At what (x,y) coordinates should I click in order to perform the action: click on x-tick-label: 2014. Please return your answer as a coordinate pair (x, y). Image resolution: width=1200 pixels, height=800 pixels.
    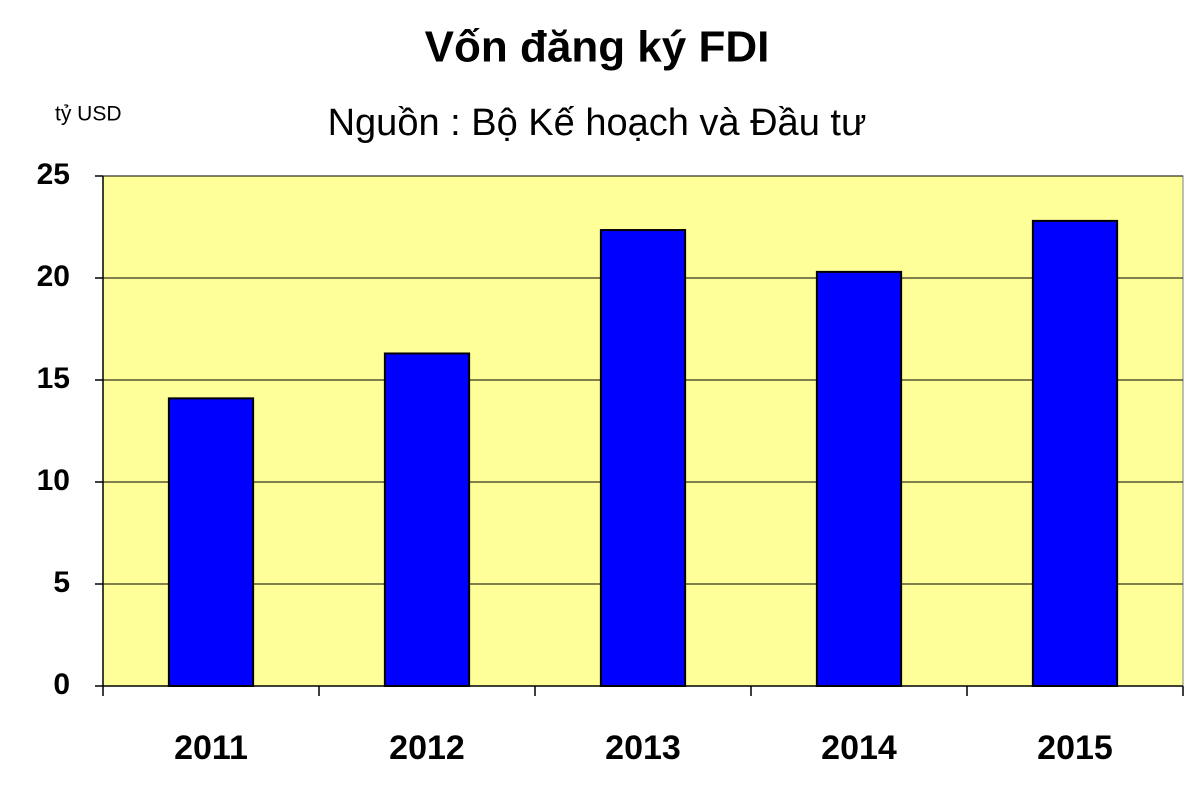
    Looking at the image, I should click on (859, 748).